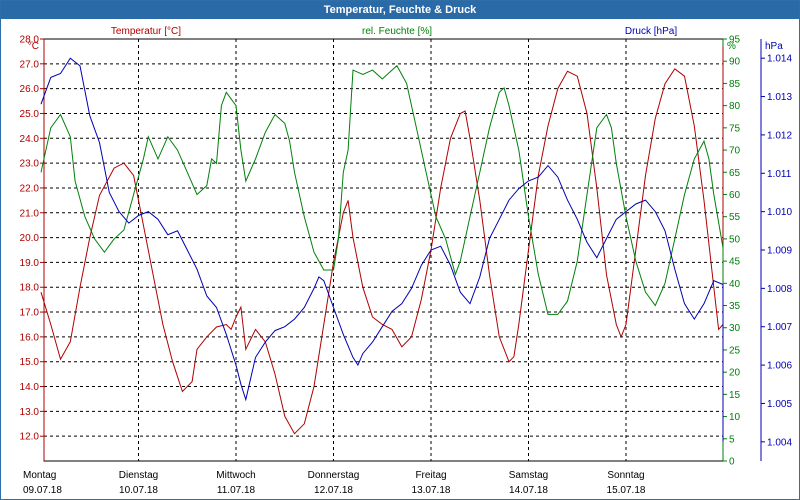 The width and height of the screenshot is (800, 500). What do you see at coordinates (30, 64) in the screenshot?
I see `temperature-tick-label: 27.0` at bounding box center [30, 64].